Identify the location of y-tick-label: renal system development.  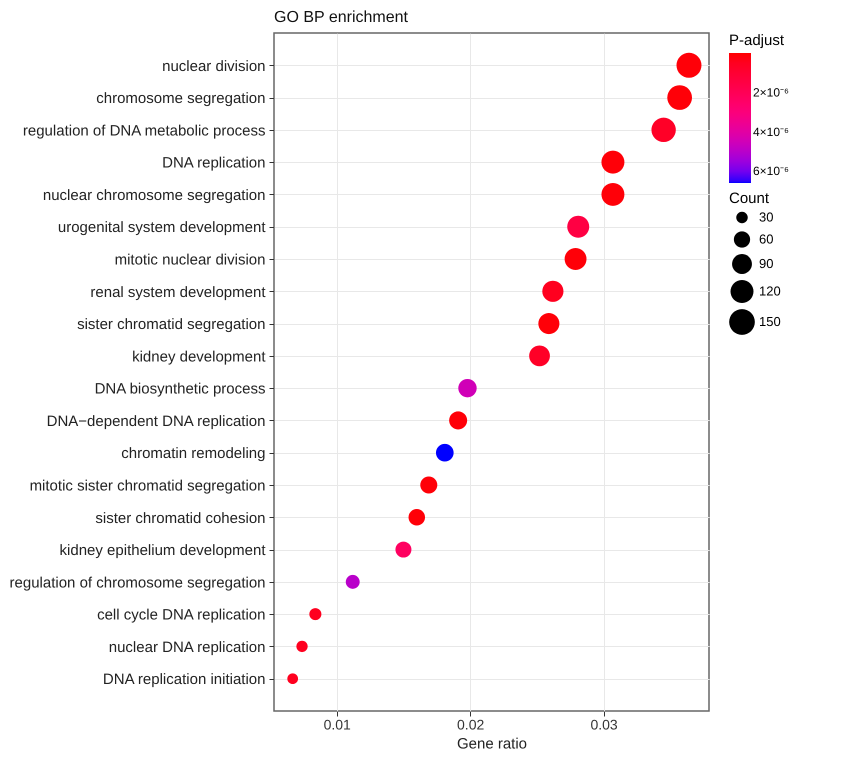
(178, 292).